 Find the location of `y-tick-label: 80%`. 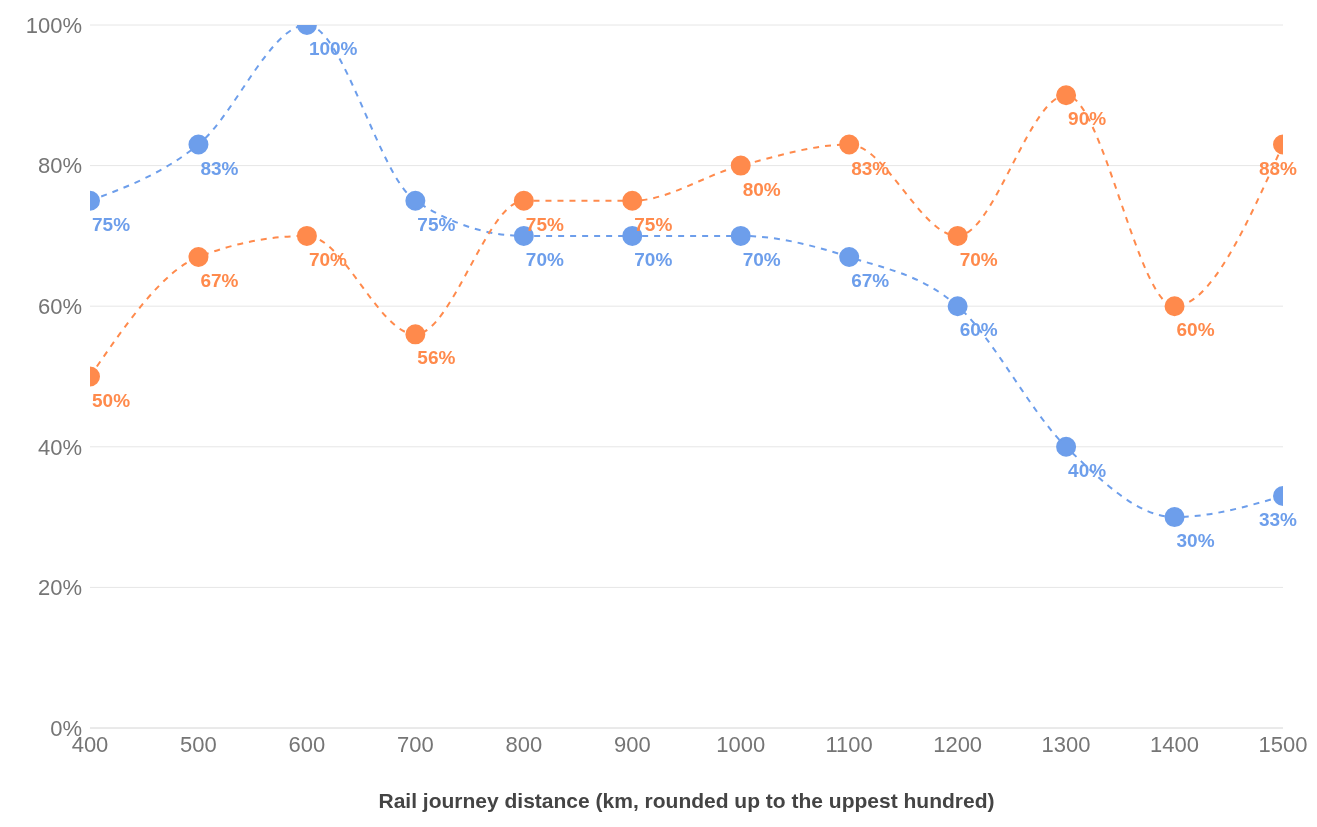

y-tick-label: 80% is located at coordinates (59, 166).